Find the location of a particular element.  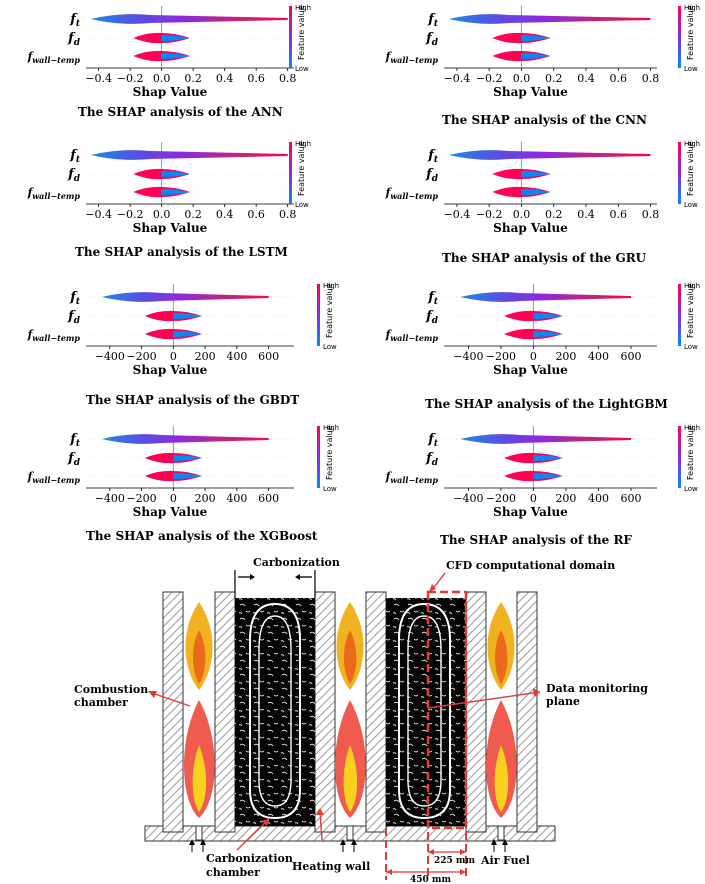

carbonization-front-left-inner is located at coordinates (275, 711).